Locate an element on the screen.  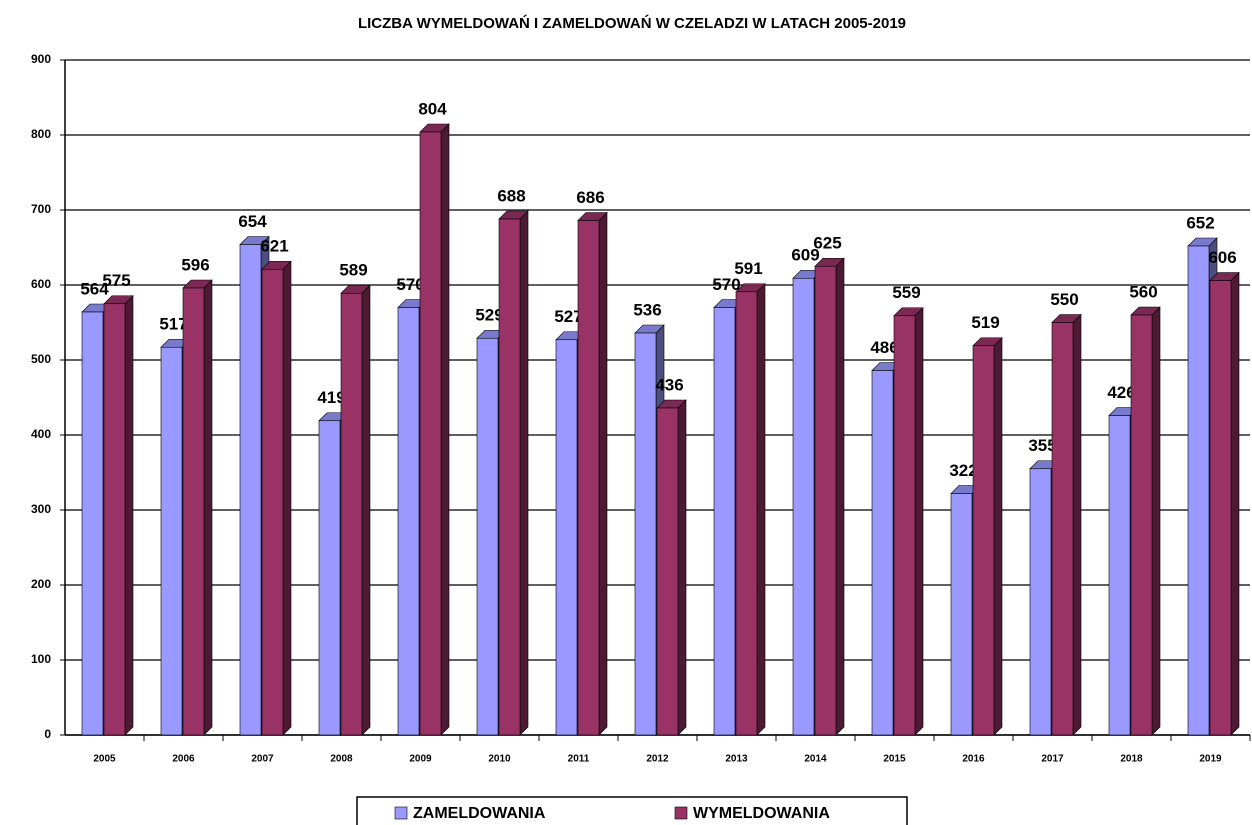
y-tick-label: 400 is located at coordinates (41, 434).